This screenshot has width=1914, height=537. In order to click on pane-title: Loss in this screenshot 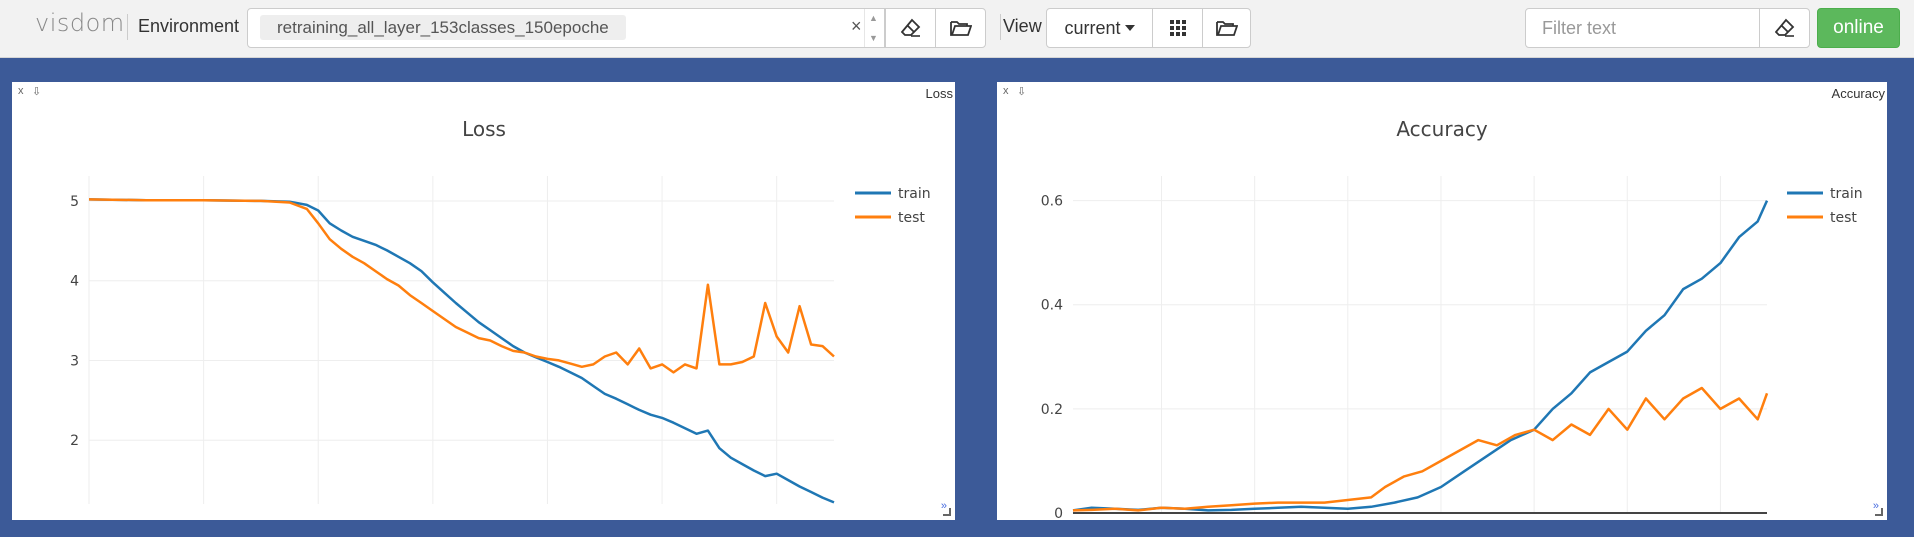, I will do `click(939, 93)`.